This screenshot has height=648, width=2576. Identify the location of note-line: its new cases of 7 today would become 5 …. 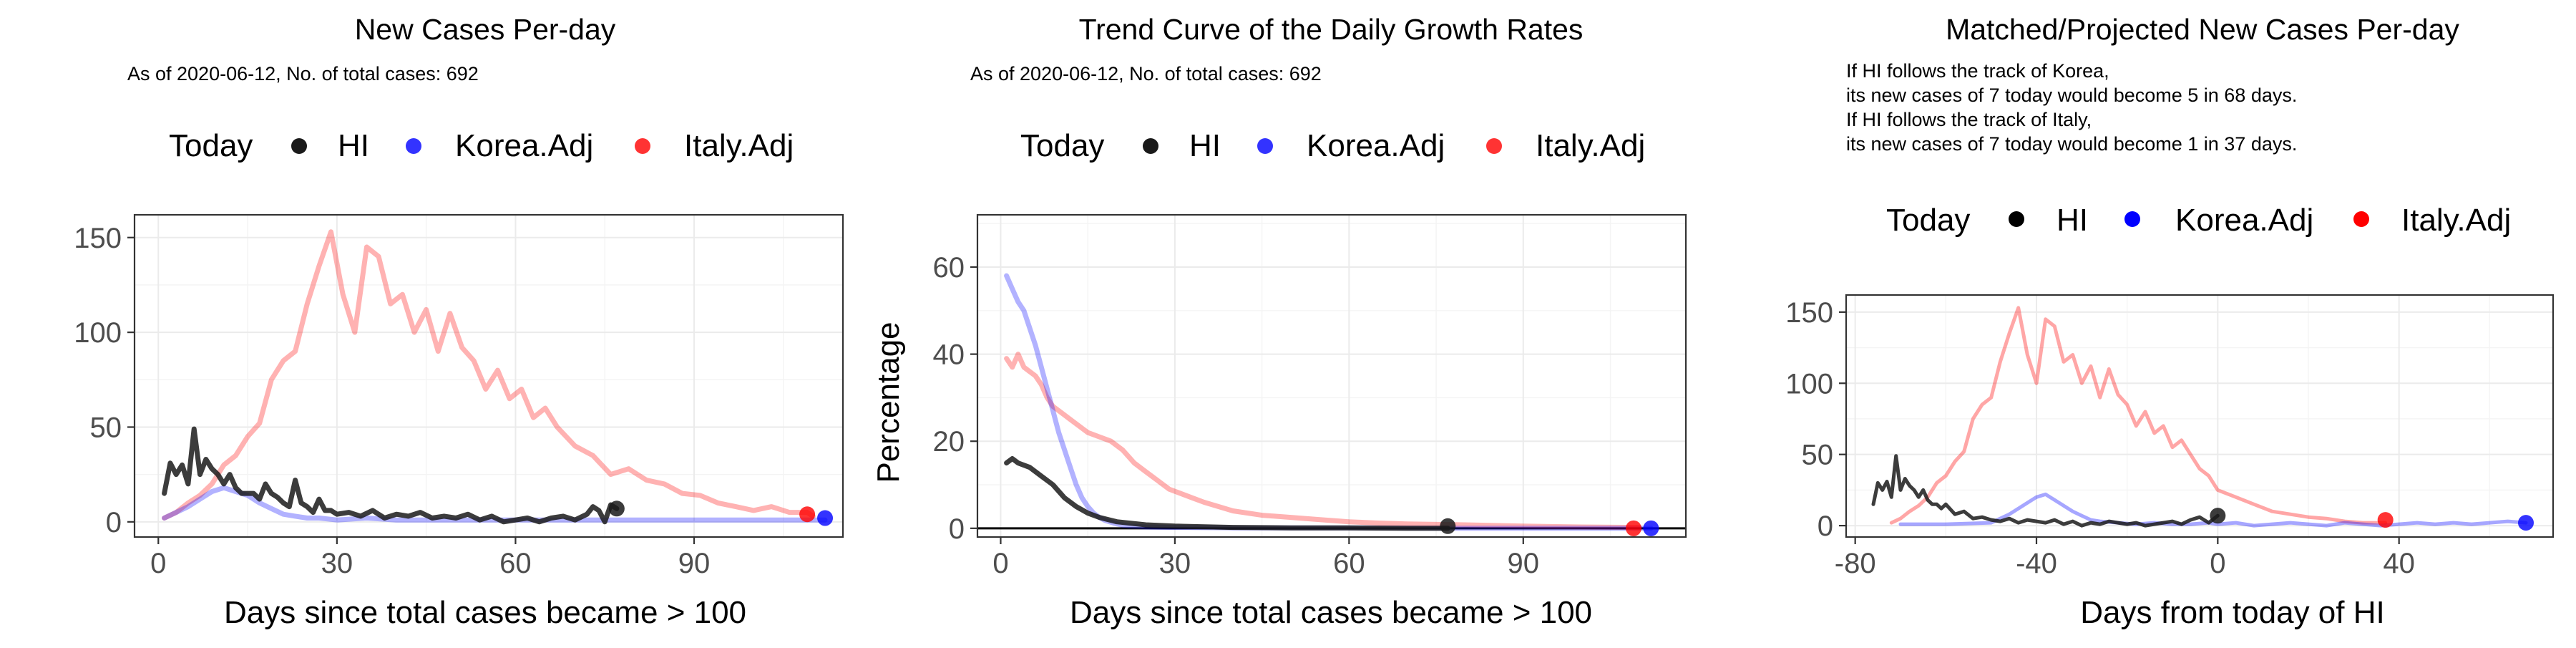
(2071, 95).